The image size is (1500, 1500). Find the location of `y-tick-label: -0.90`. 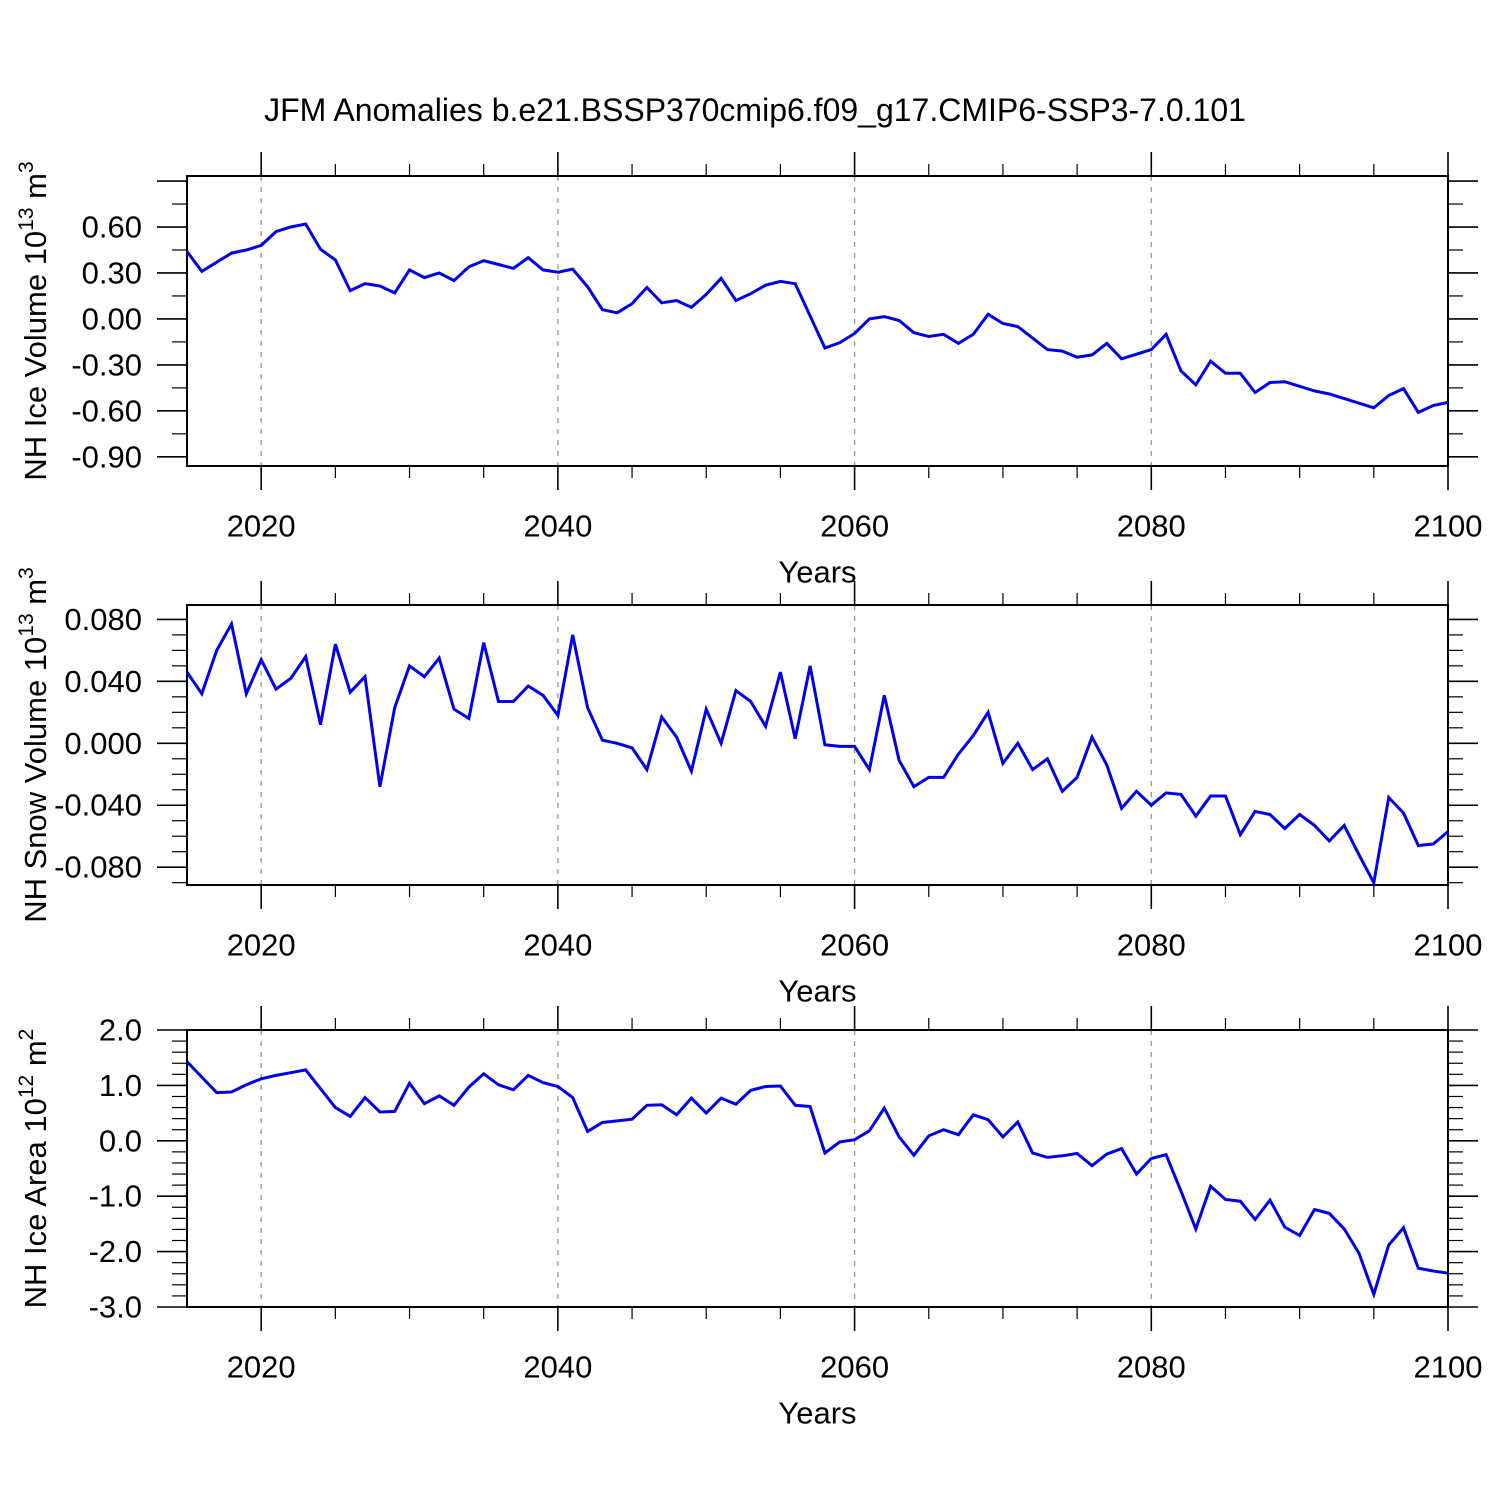

y-tick-label: -0.90 is located at coordinates (106, 456).